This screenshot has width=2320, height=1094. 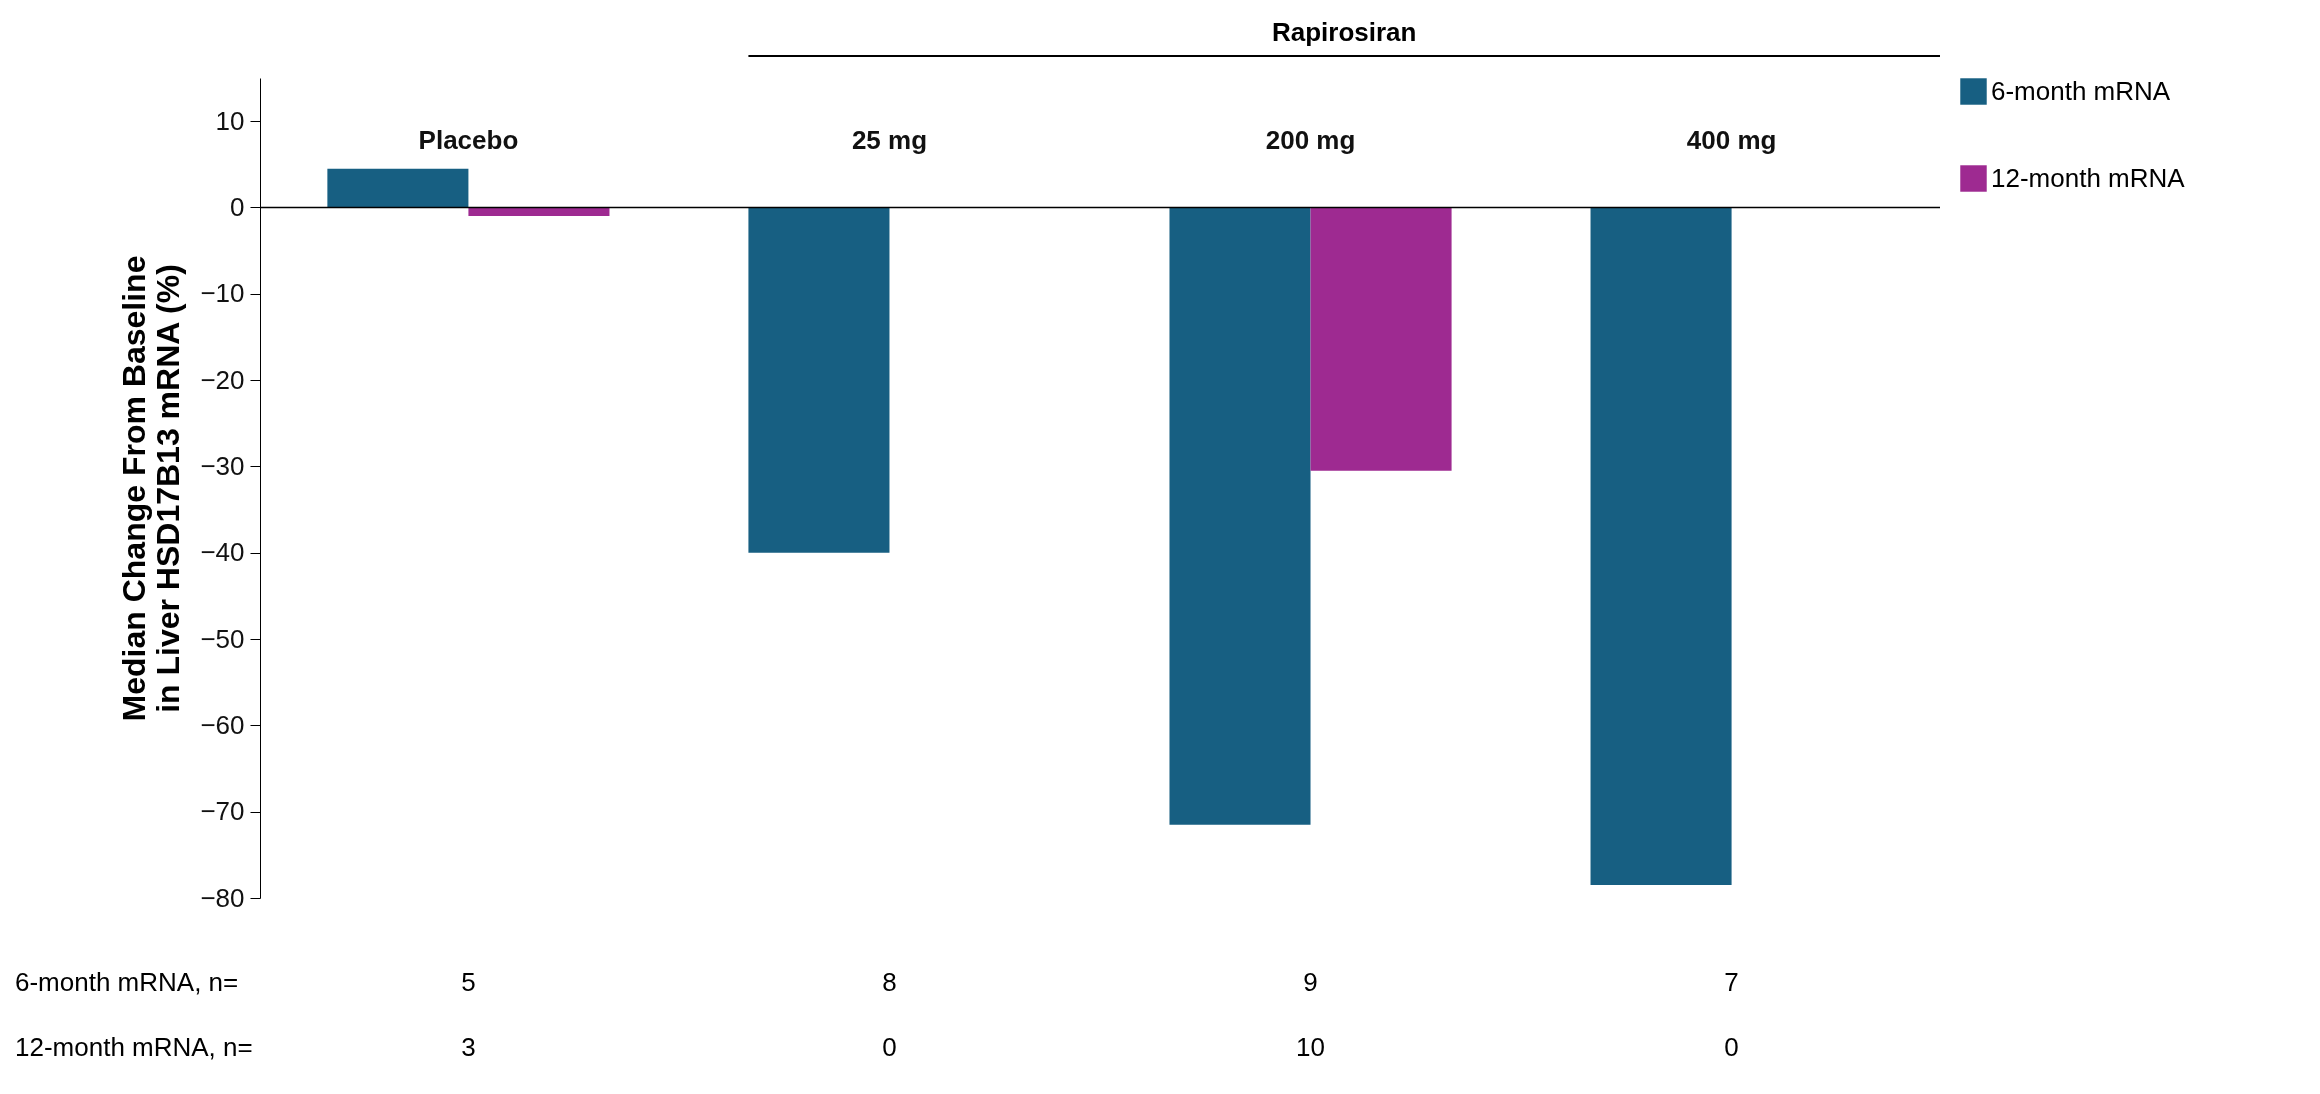 What do you see at coordinates (222, 638) in the screenshot?
I see `y-tick-label: −50` at bounding box center [222, 638].